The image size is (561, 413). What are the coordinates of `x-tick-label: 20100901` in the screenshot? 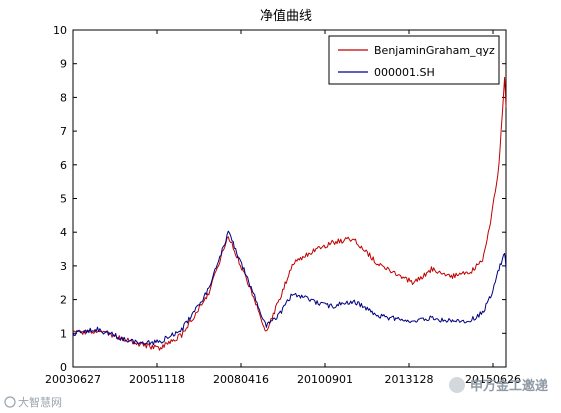 It's located at (325, 379).